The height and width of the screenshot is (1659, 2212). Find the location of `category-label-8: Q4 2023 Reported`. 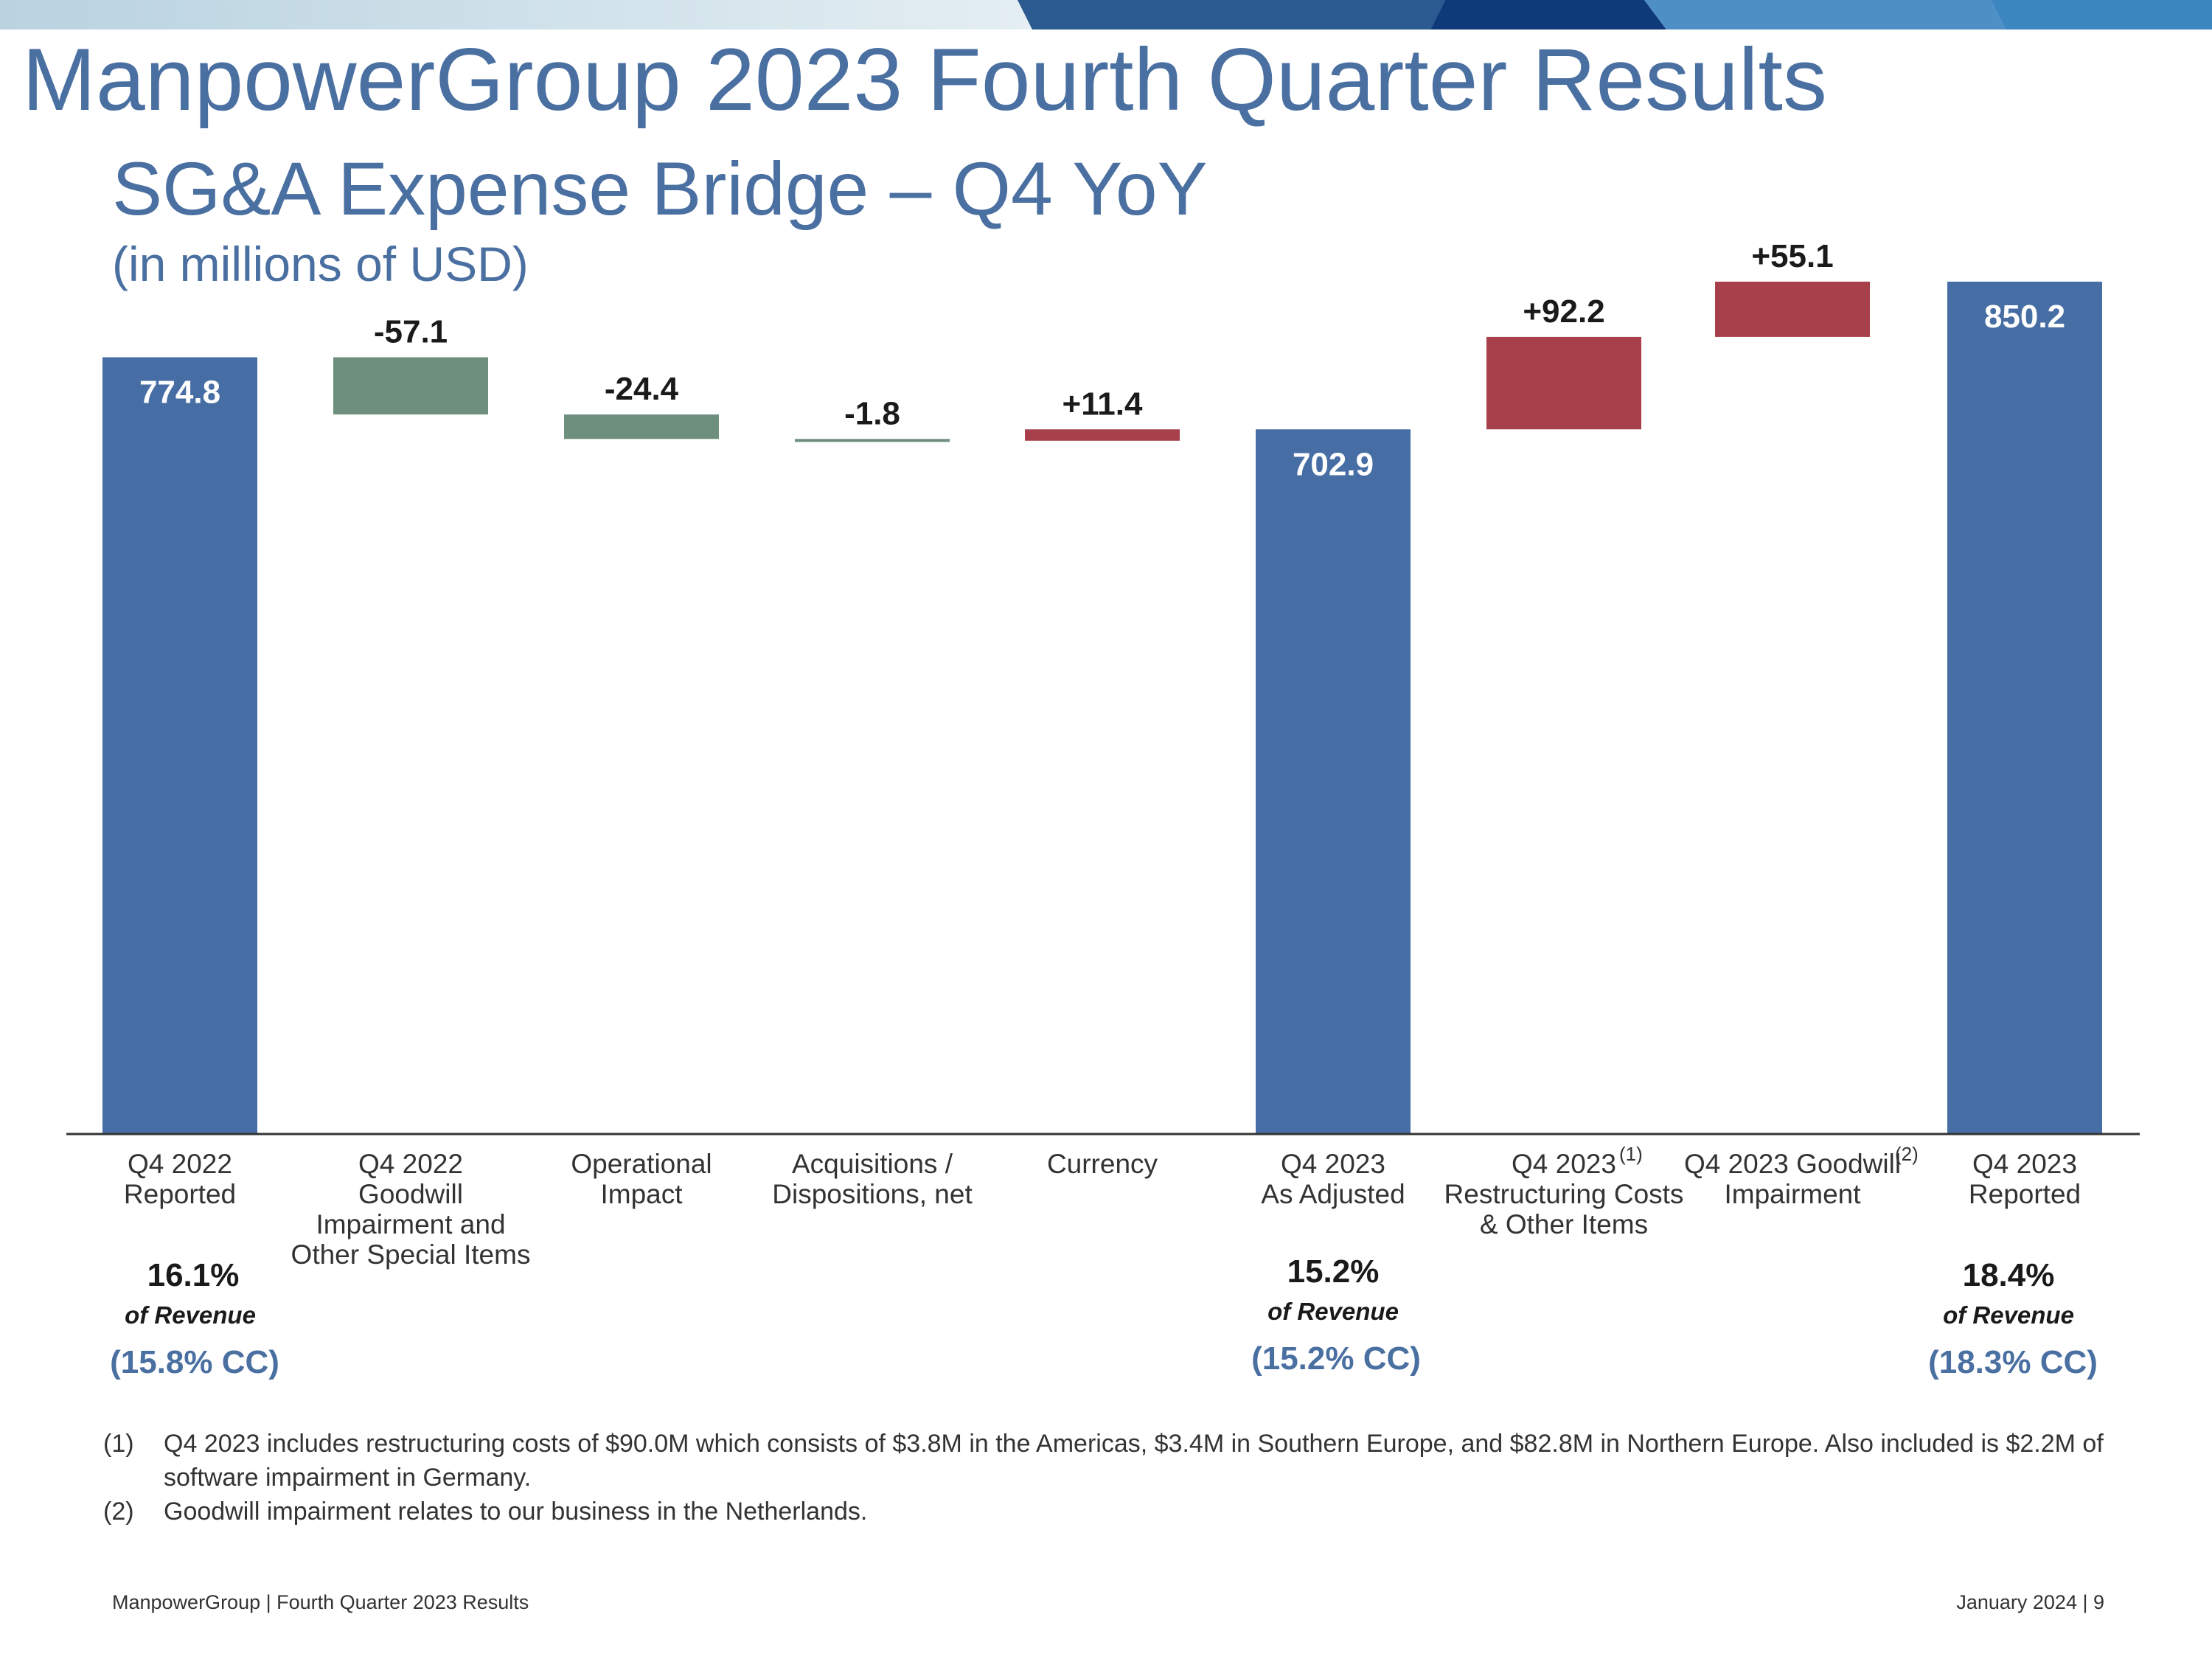

category-label-8: Q4 2023 Reported is located at coordinates (2024, 1179).